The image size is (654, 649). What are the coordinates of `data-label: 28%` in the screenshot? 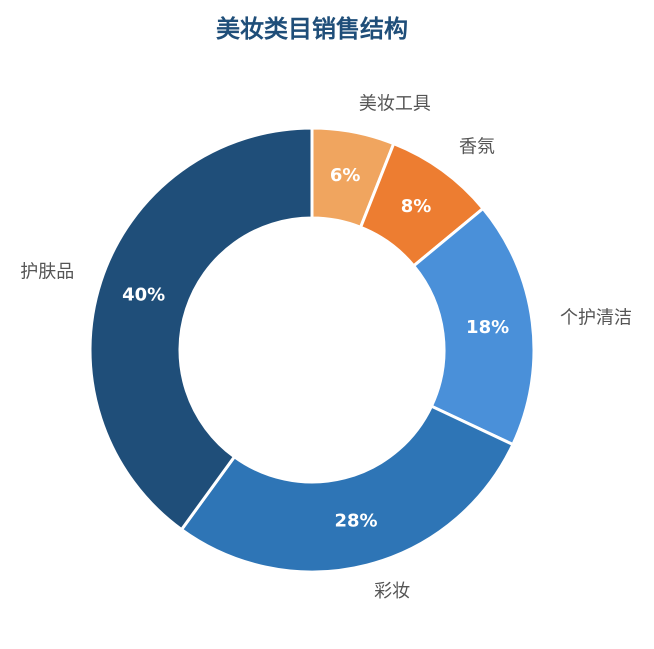 It's located at (355, 520).